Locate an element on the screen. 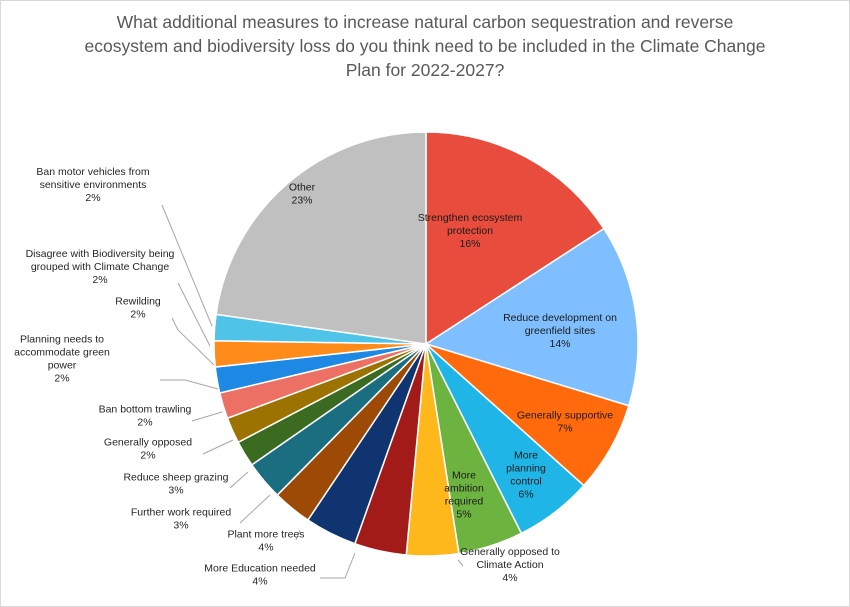 The image size is (850, 607). data-label-further-work-required: Further work required 3% is located at coordinates (181, 519).